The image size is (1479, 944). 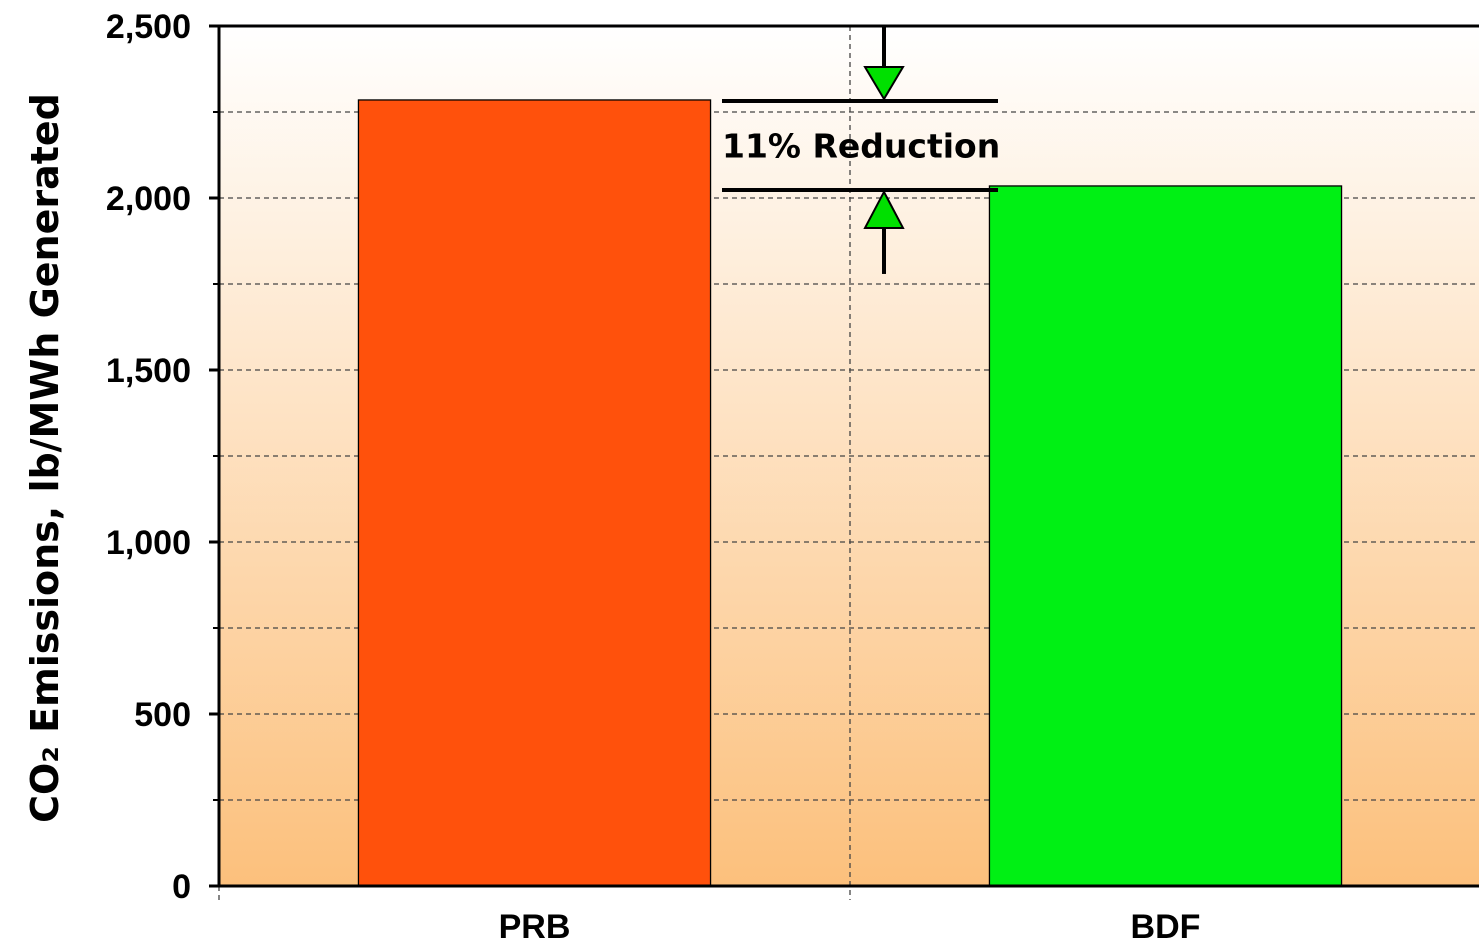 I want to click on arrow-up-head, so click(x=884, y=209).